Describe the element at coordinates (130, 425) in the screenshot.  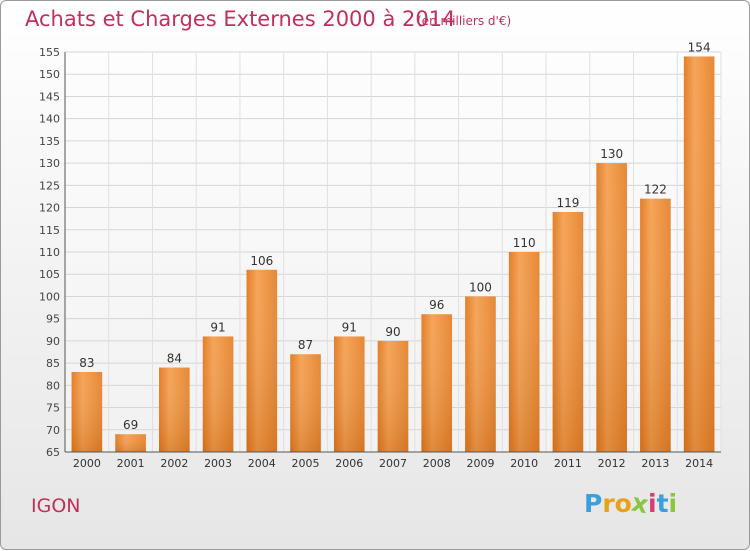
I see `bar-value-label: 69` at that location.